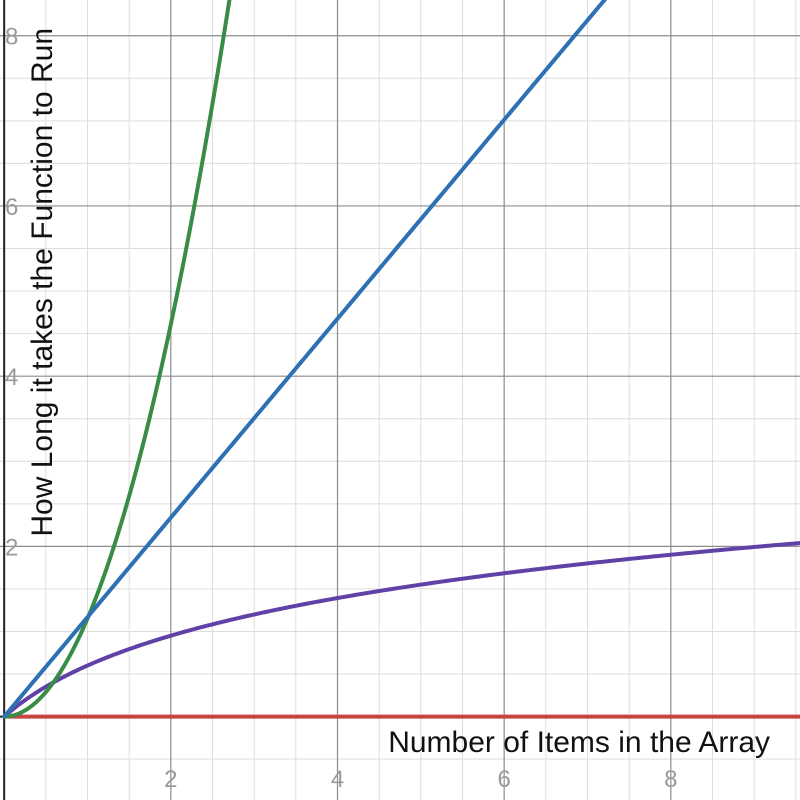  What do you see at coordinates (11, 377) in the screenshot?
I see `y-tick-label: 4` at bounding box center [11, 377].